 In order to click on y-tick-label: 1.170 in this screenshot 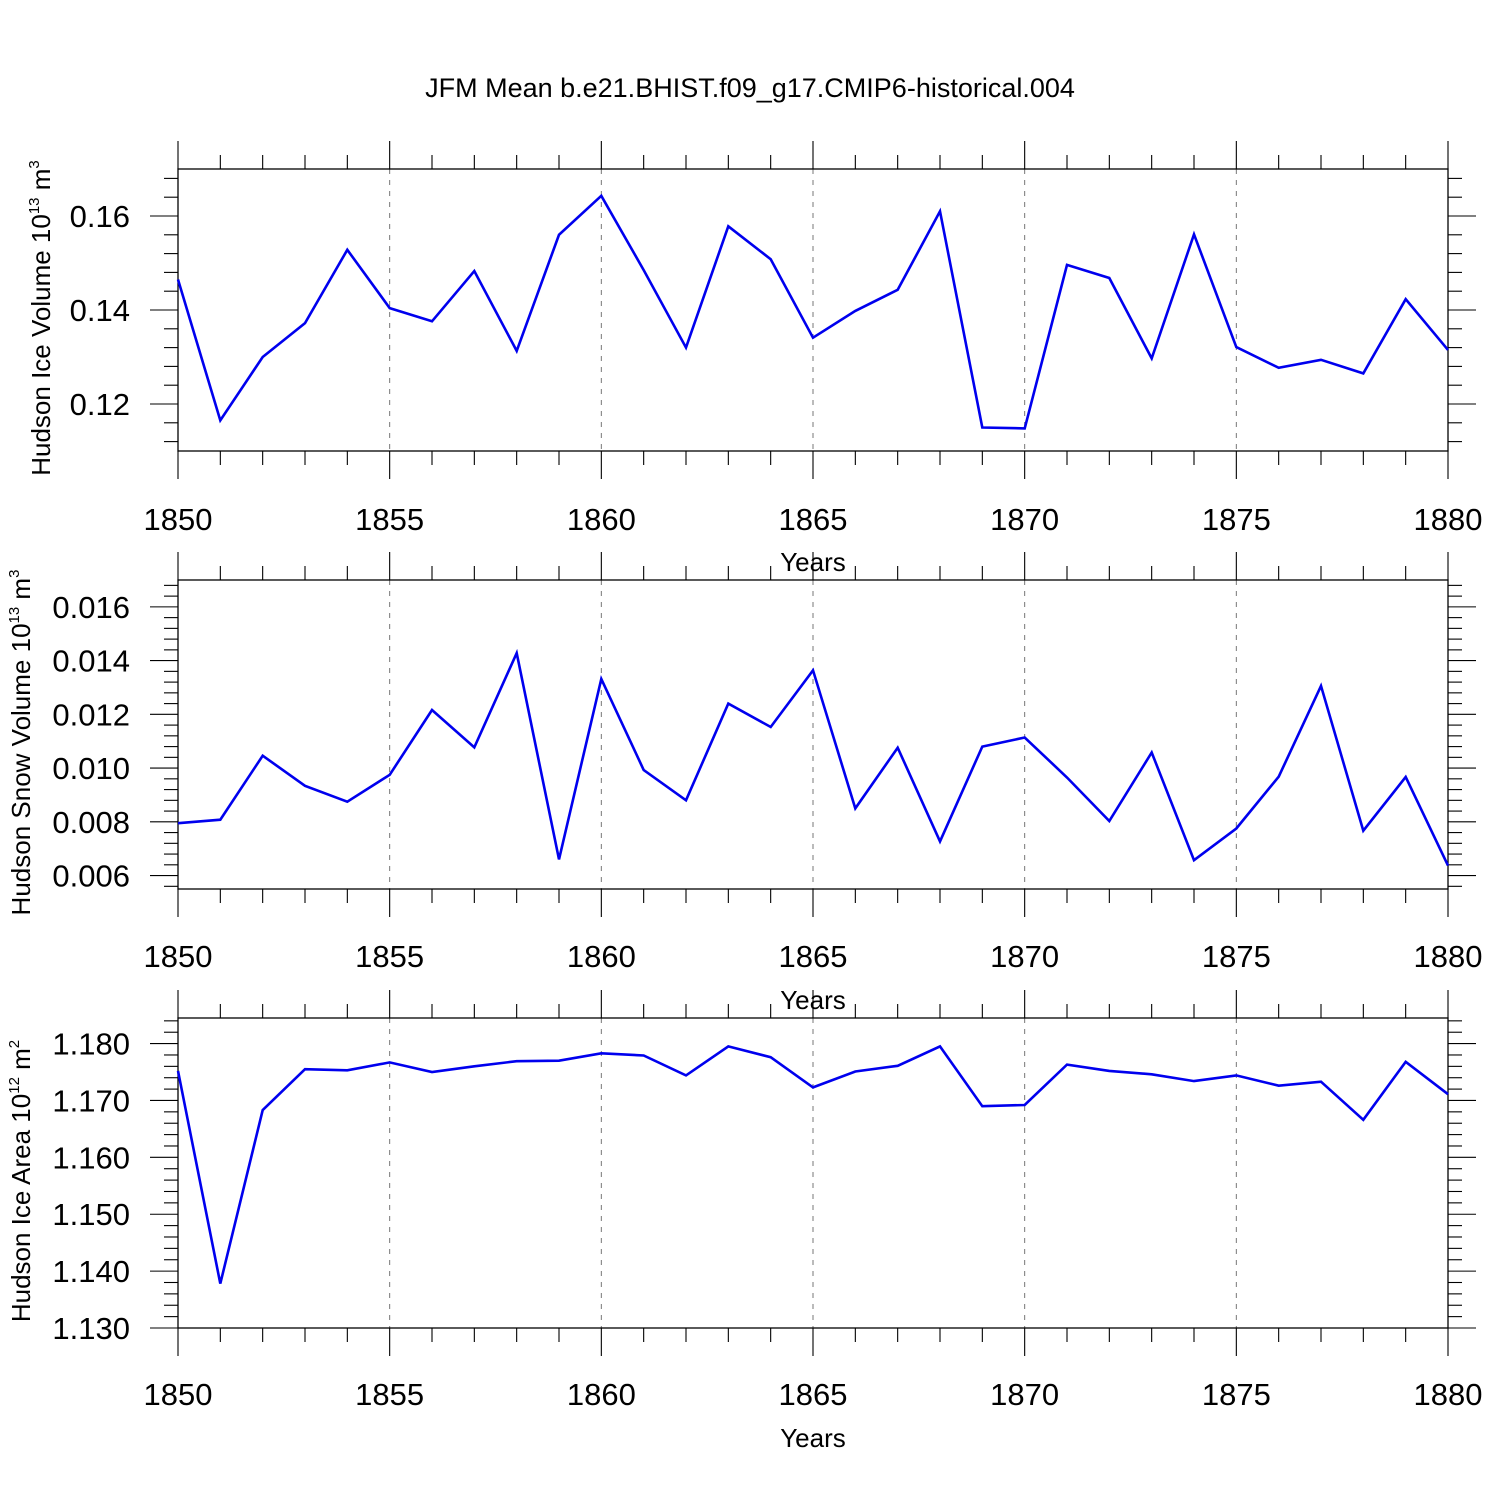, I will do `click(91, 1100)`.